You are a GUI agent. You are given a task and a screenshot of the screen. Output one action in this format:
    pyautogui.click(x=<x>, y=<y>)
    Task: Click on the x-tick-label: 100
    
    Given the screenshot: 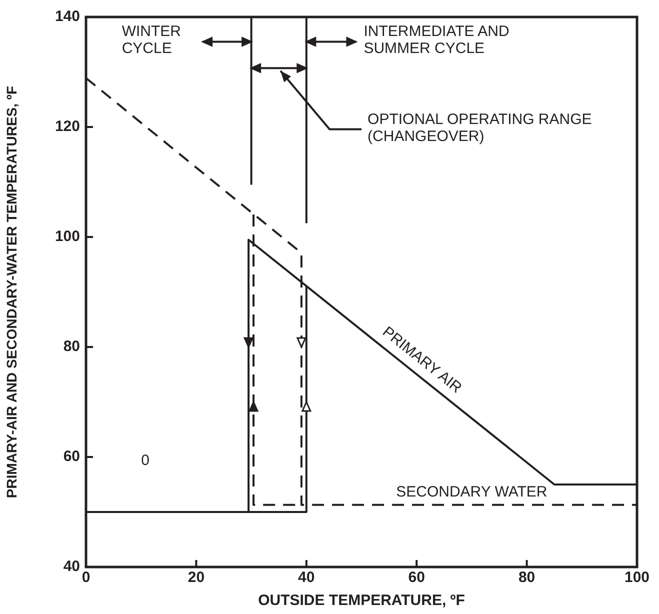 What is the action you would take?
    pyautogui.click(x=637, y=577)
    